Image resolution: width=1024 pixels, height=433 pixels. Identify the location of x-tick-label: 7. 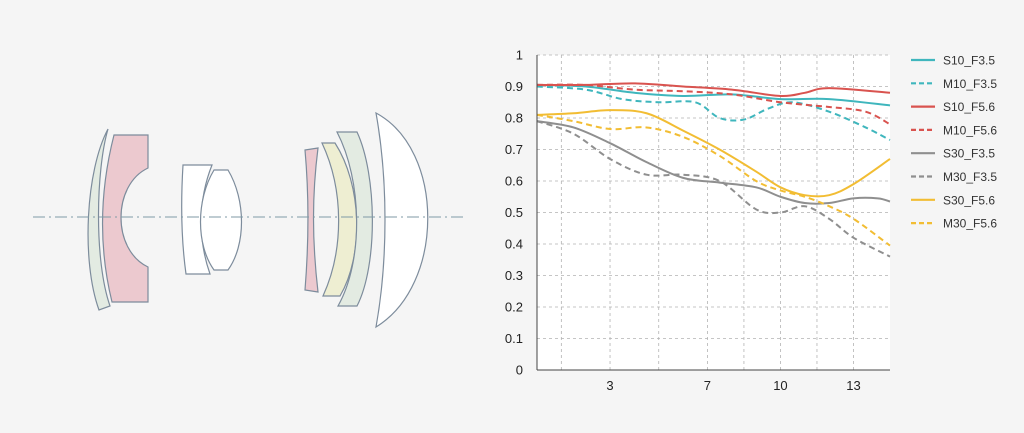
(707, 385).